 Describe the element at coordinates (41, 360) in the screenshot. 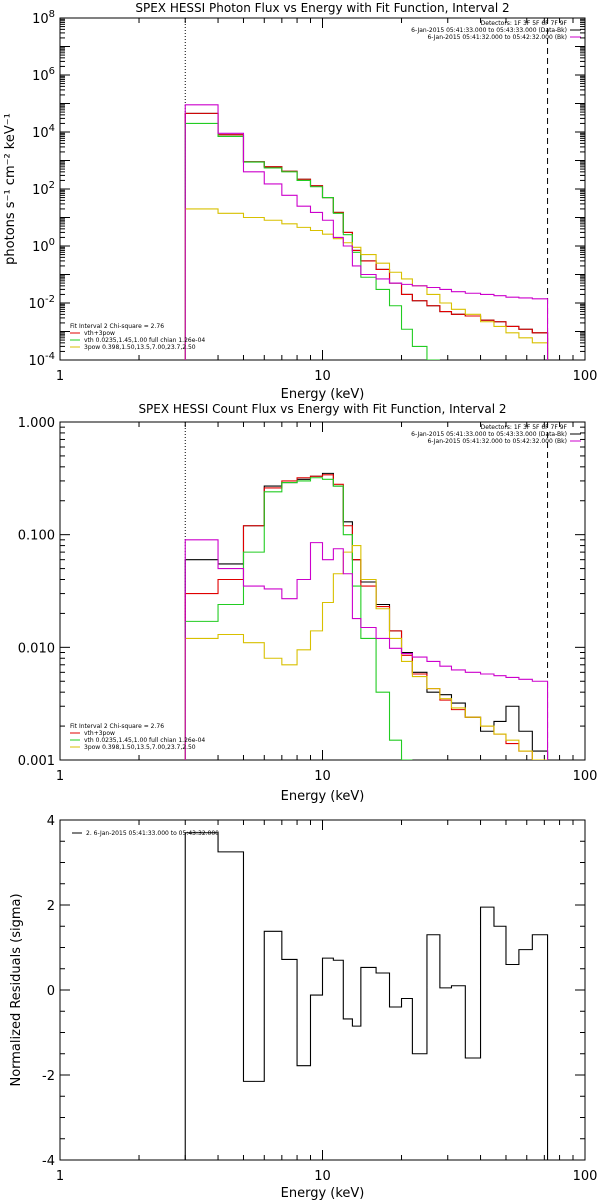

I see `y-tick-label: 10⁻⁴` at that location.